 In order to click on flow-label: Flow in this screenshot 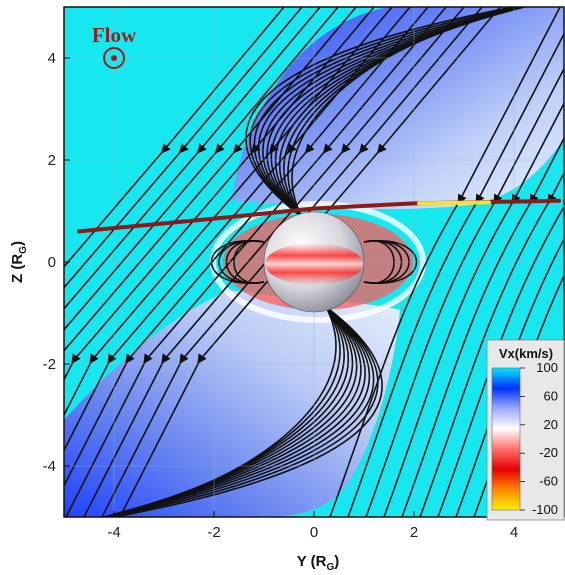, I will do `click(114, 35)`.